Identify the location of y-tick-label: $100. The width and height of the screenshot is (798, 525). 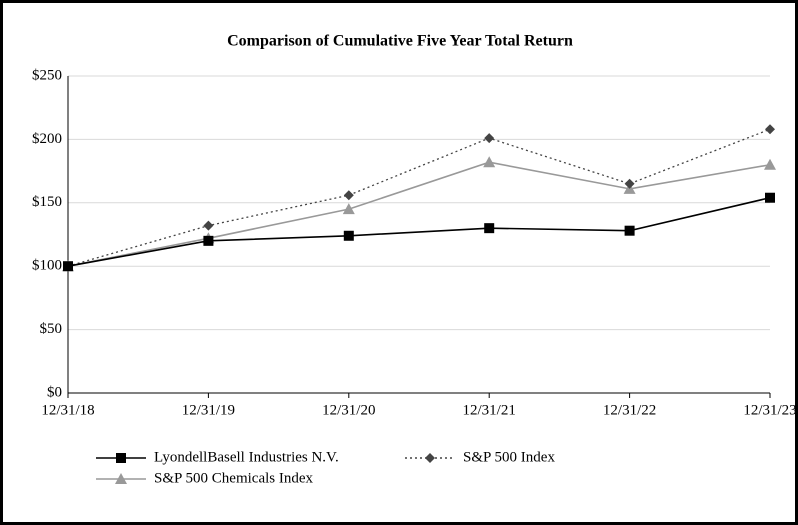
(47, 266).